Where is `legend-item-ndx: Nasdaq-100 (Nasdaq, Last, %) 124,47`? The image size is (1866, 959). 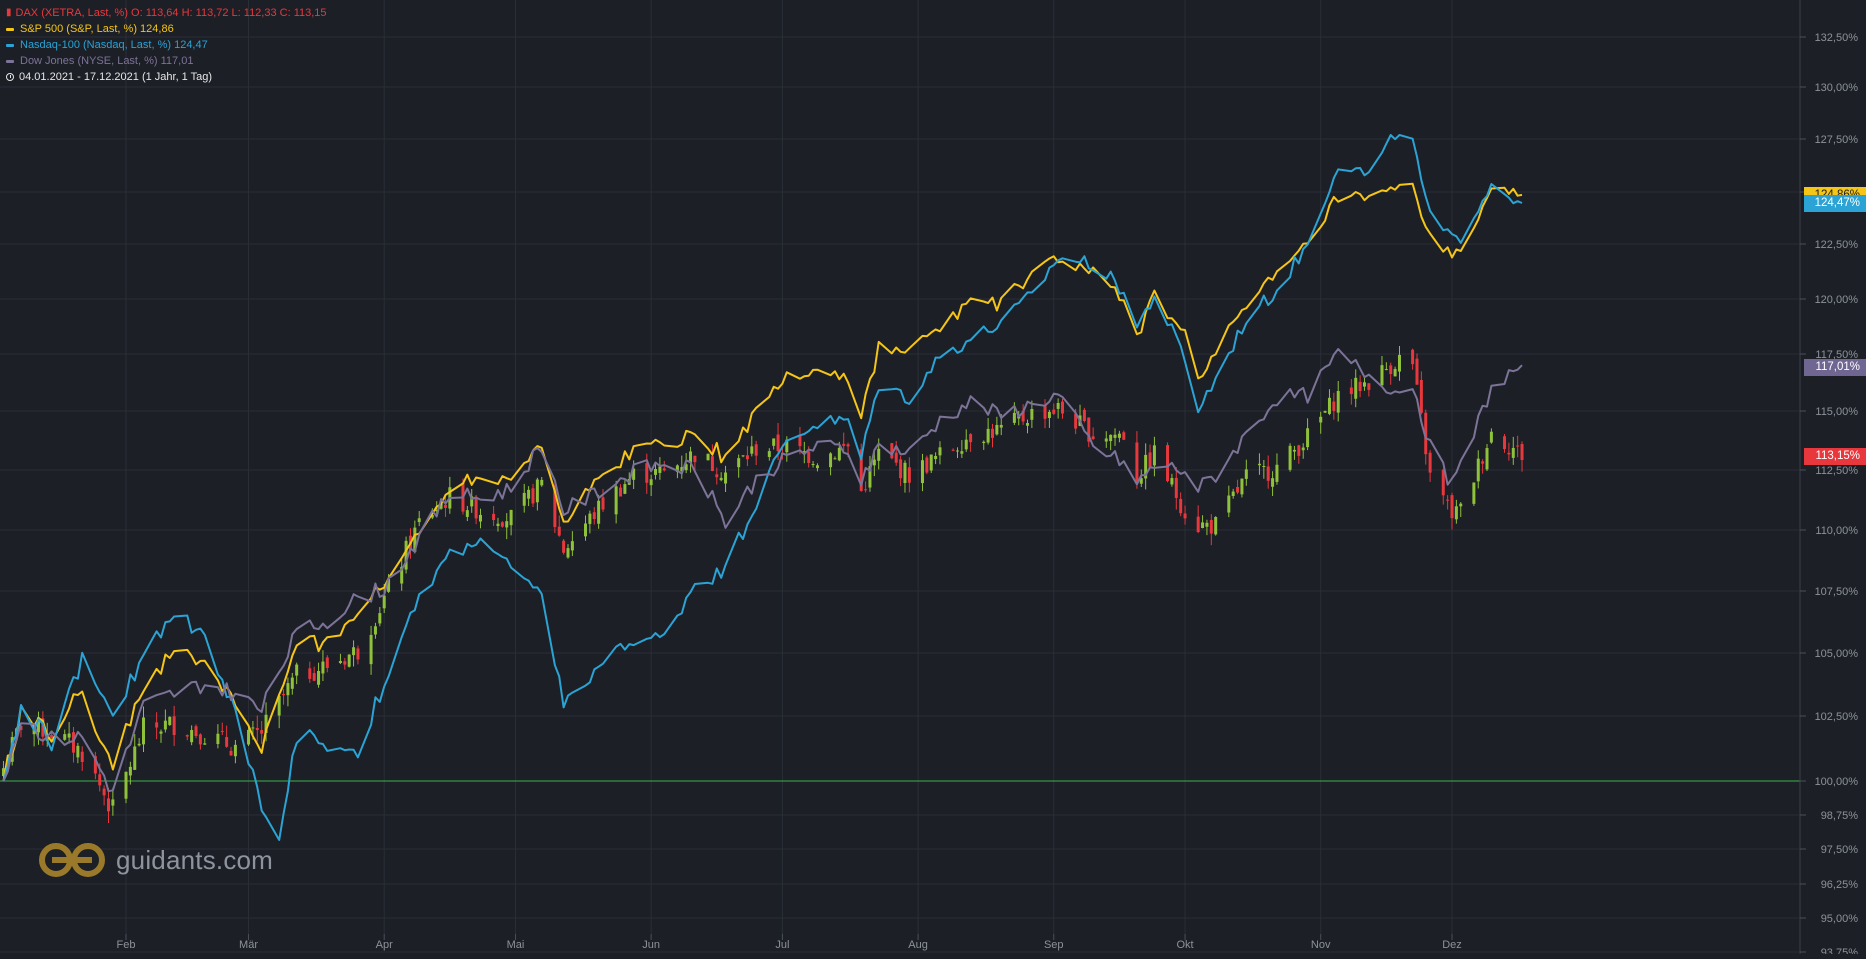
legend-item-ndx: Nasdaq-100 (Nasdaq, Last, %) 124,47 is located at coordinates (166, 45).